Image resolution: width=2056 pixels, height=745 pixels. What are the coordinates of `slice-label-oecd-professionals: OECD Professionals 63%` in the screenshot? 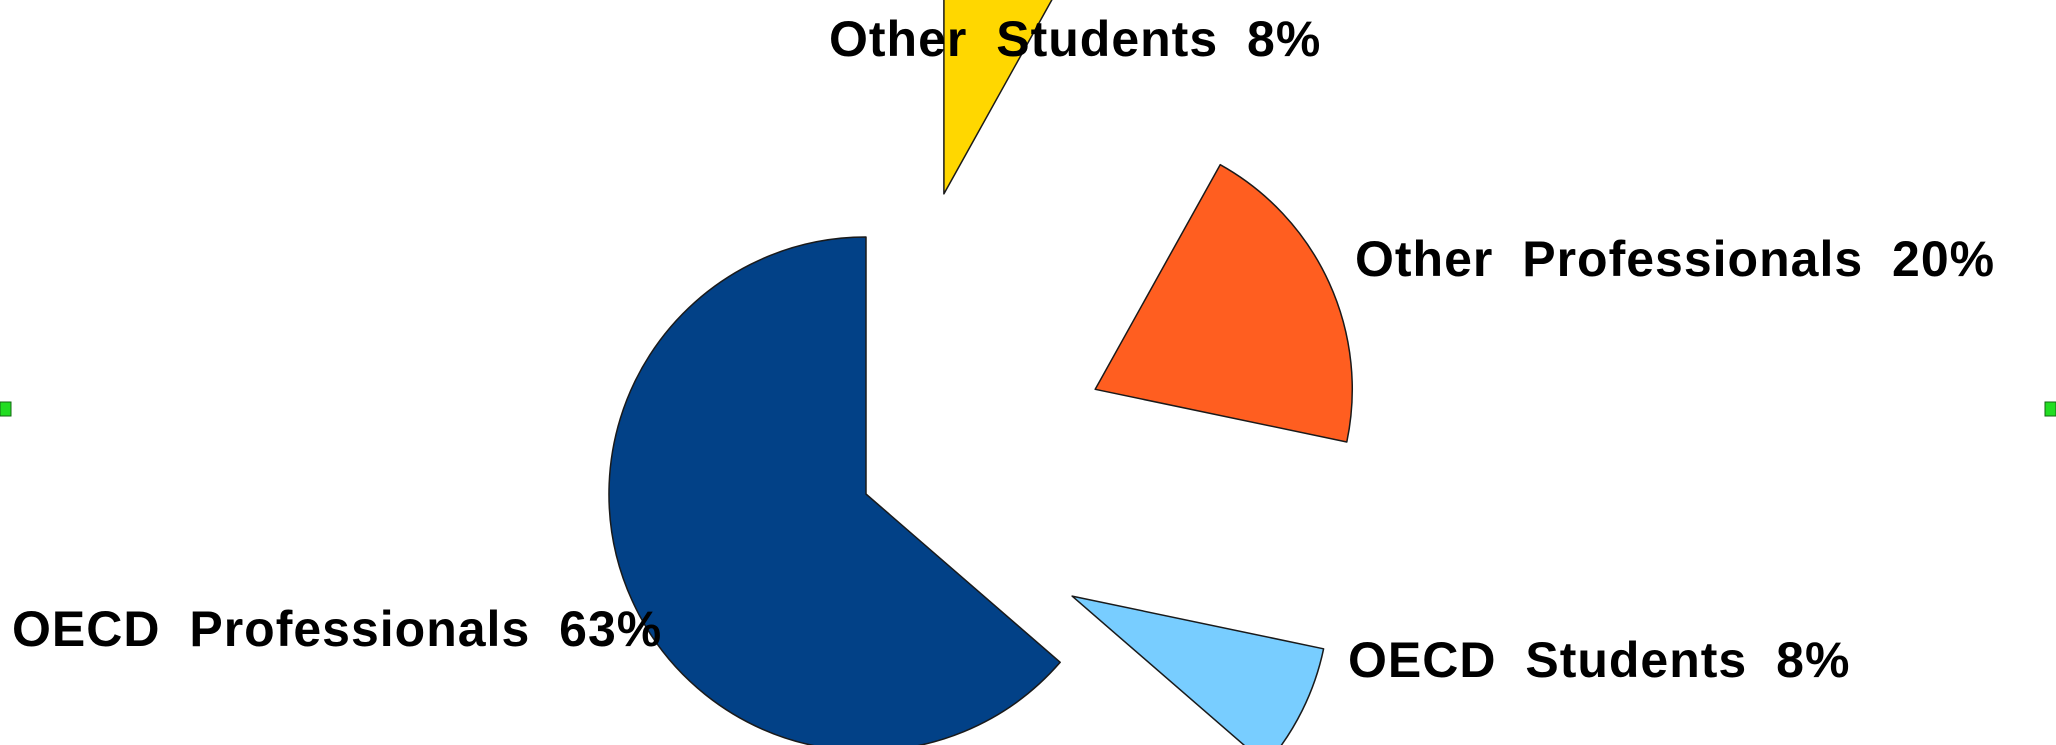 It's located at (337, 629).